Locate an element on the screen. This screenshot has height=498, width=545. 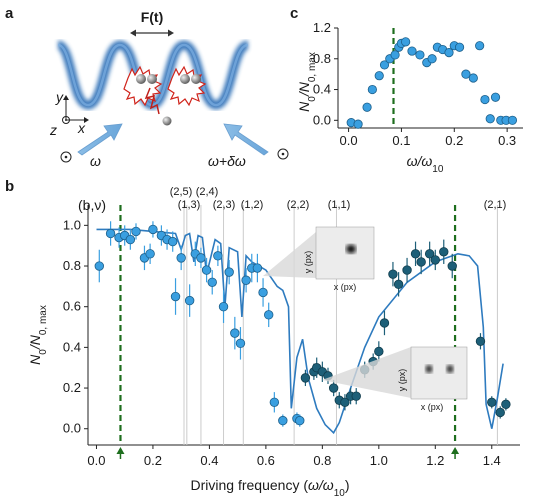
resonance-label: (1,3) is located at coordinates (189, 205).